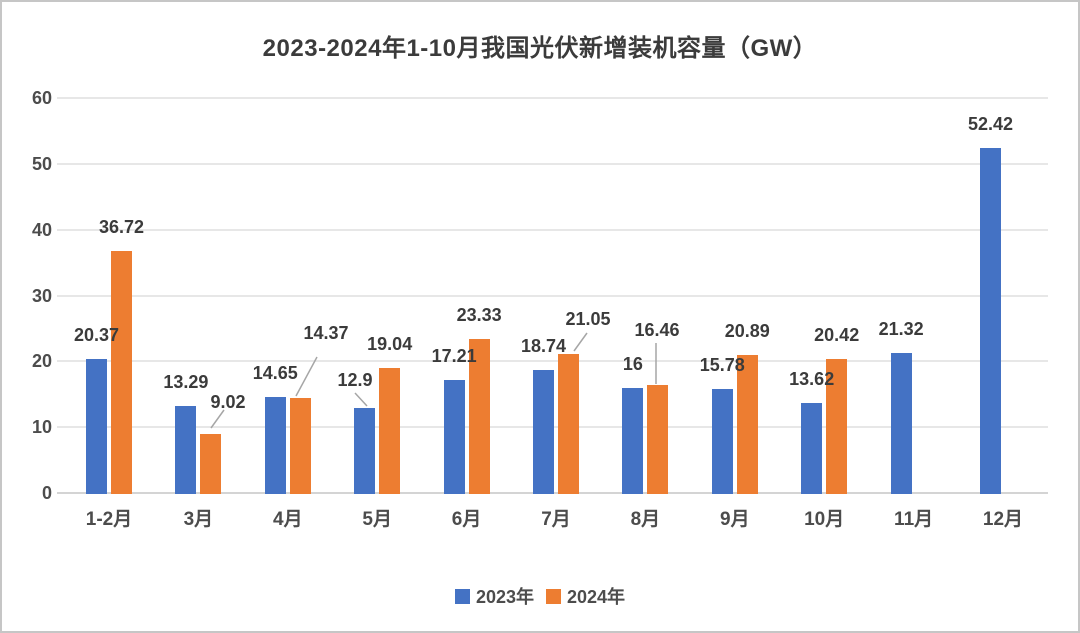 This screenshot has width=1080, height=633. I want to click on bar-2023年-c1, so click(186, 449).